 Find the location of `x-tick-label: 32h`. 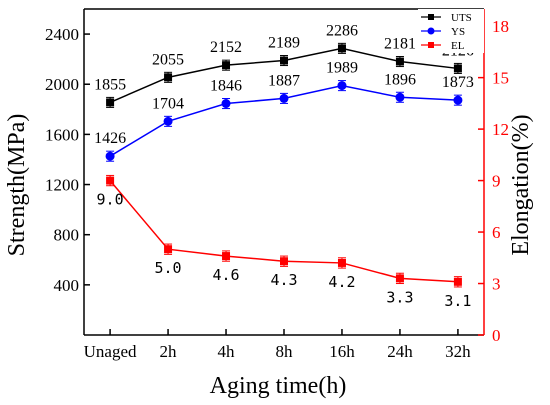

x-tick-label: 32h is located at coordinates (458, 351).